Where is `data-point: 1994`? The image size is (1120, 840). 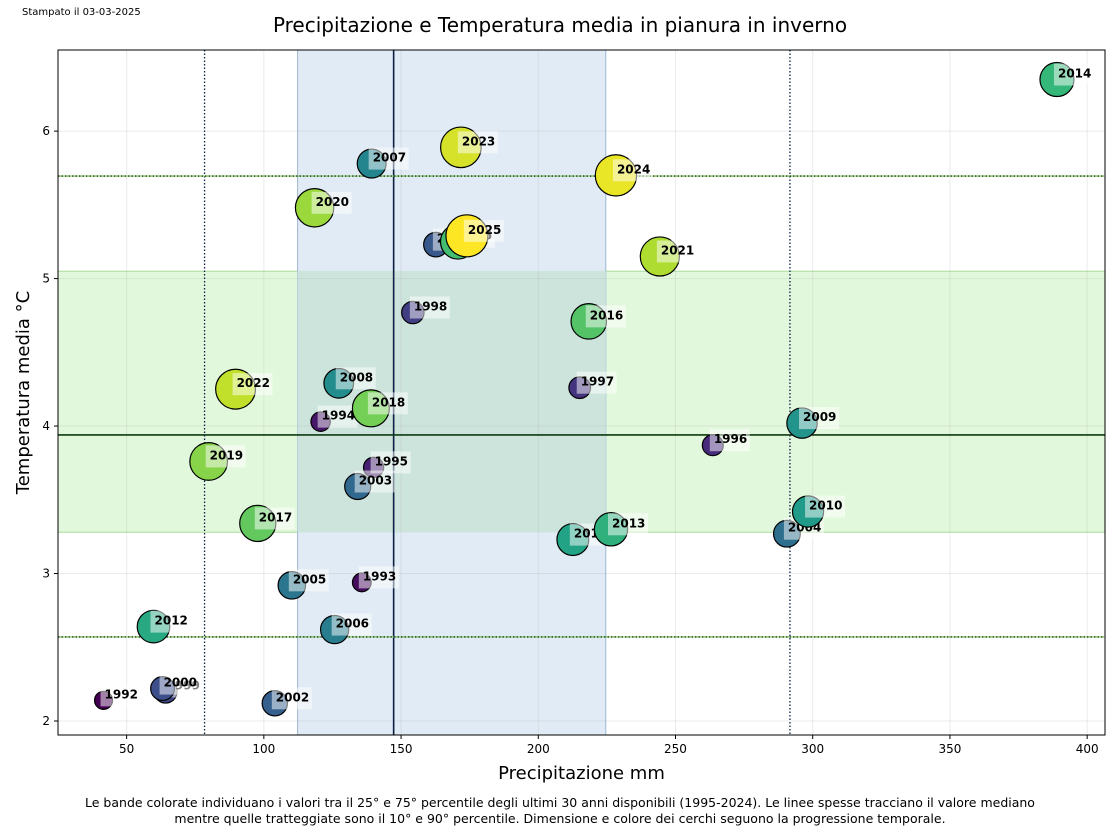 data-point: 1994 is located at coordinates (334, 418).